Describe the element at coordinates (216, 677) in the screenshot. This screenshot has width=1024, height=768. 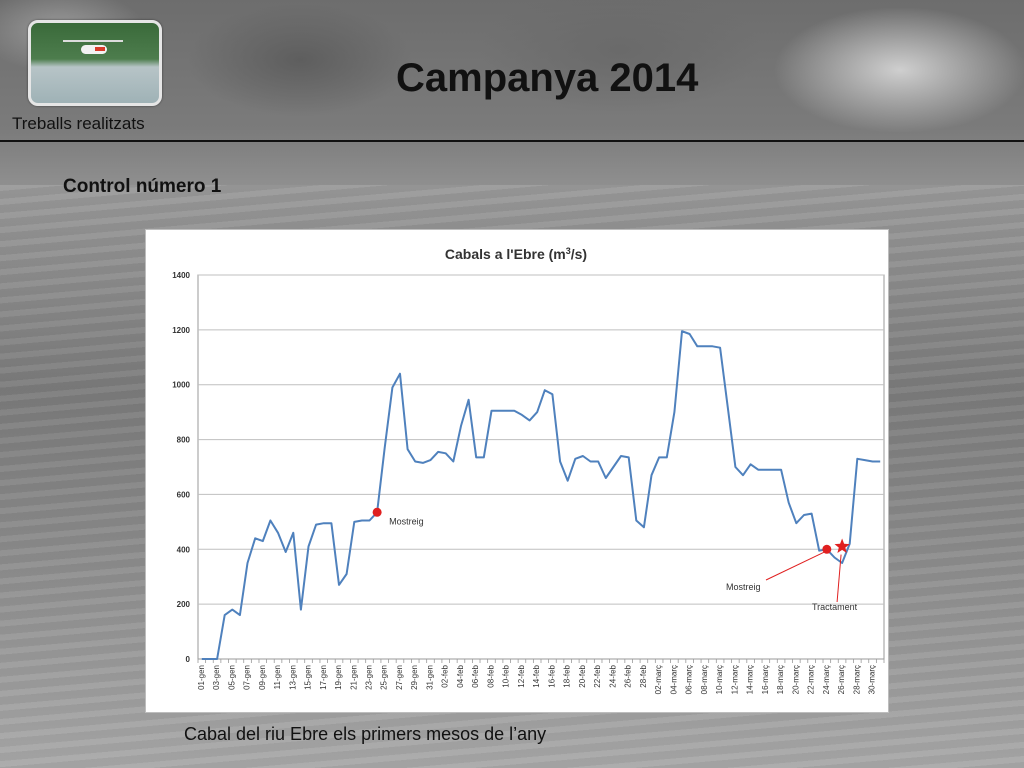
I see `x-tick-label: 03-gen` at that location.